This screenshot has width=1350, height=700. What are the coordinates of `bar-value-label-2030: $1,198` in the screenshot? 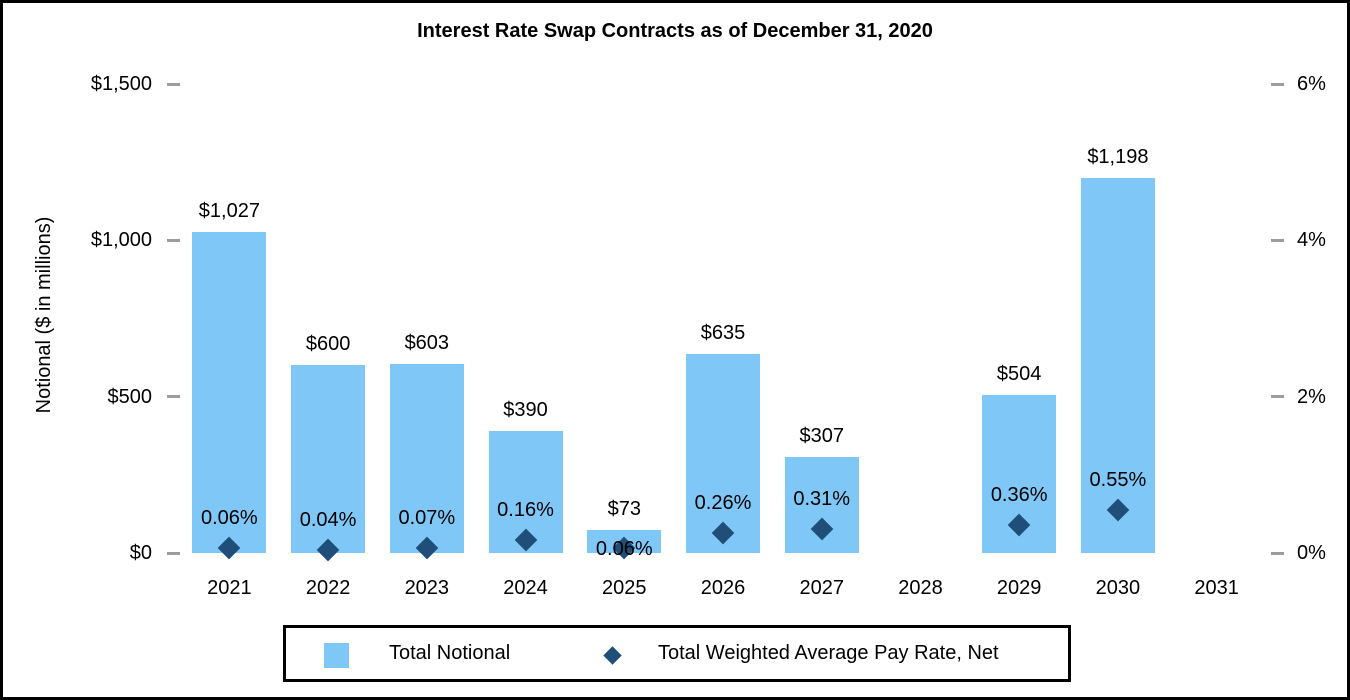 It's located at (1118, 157).